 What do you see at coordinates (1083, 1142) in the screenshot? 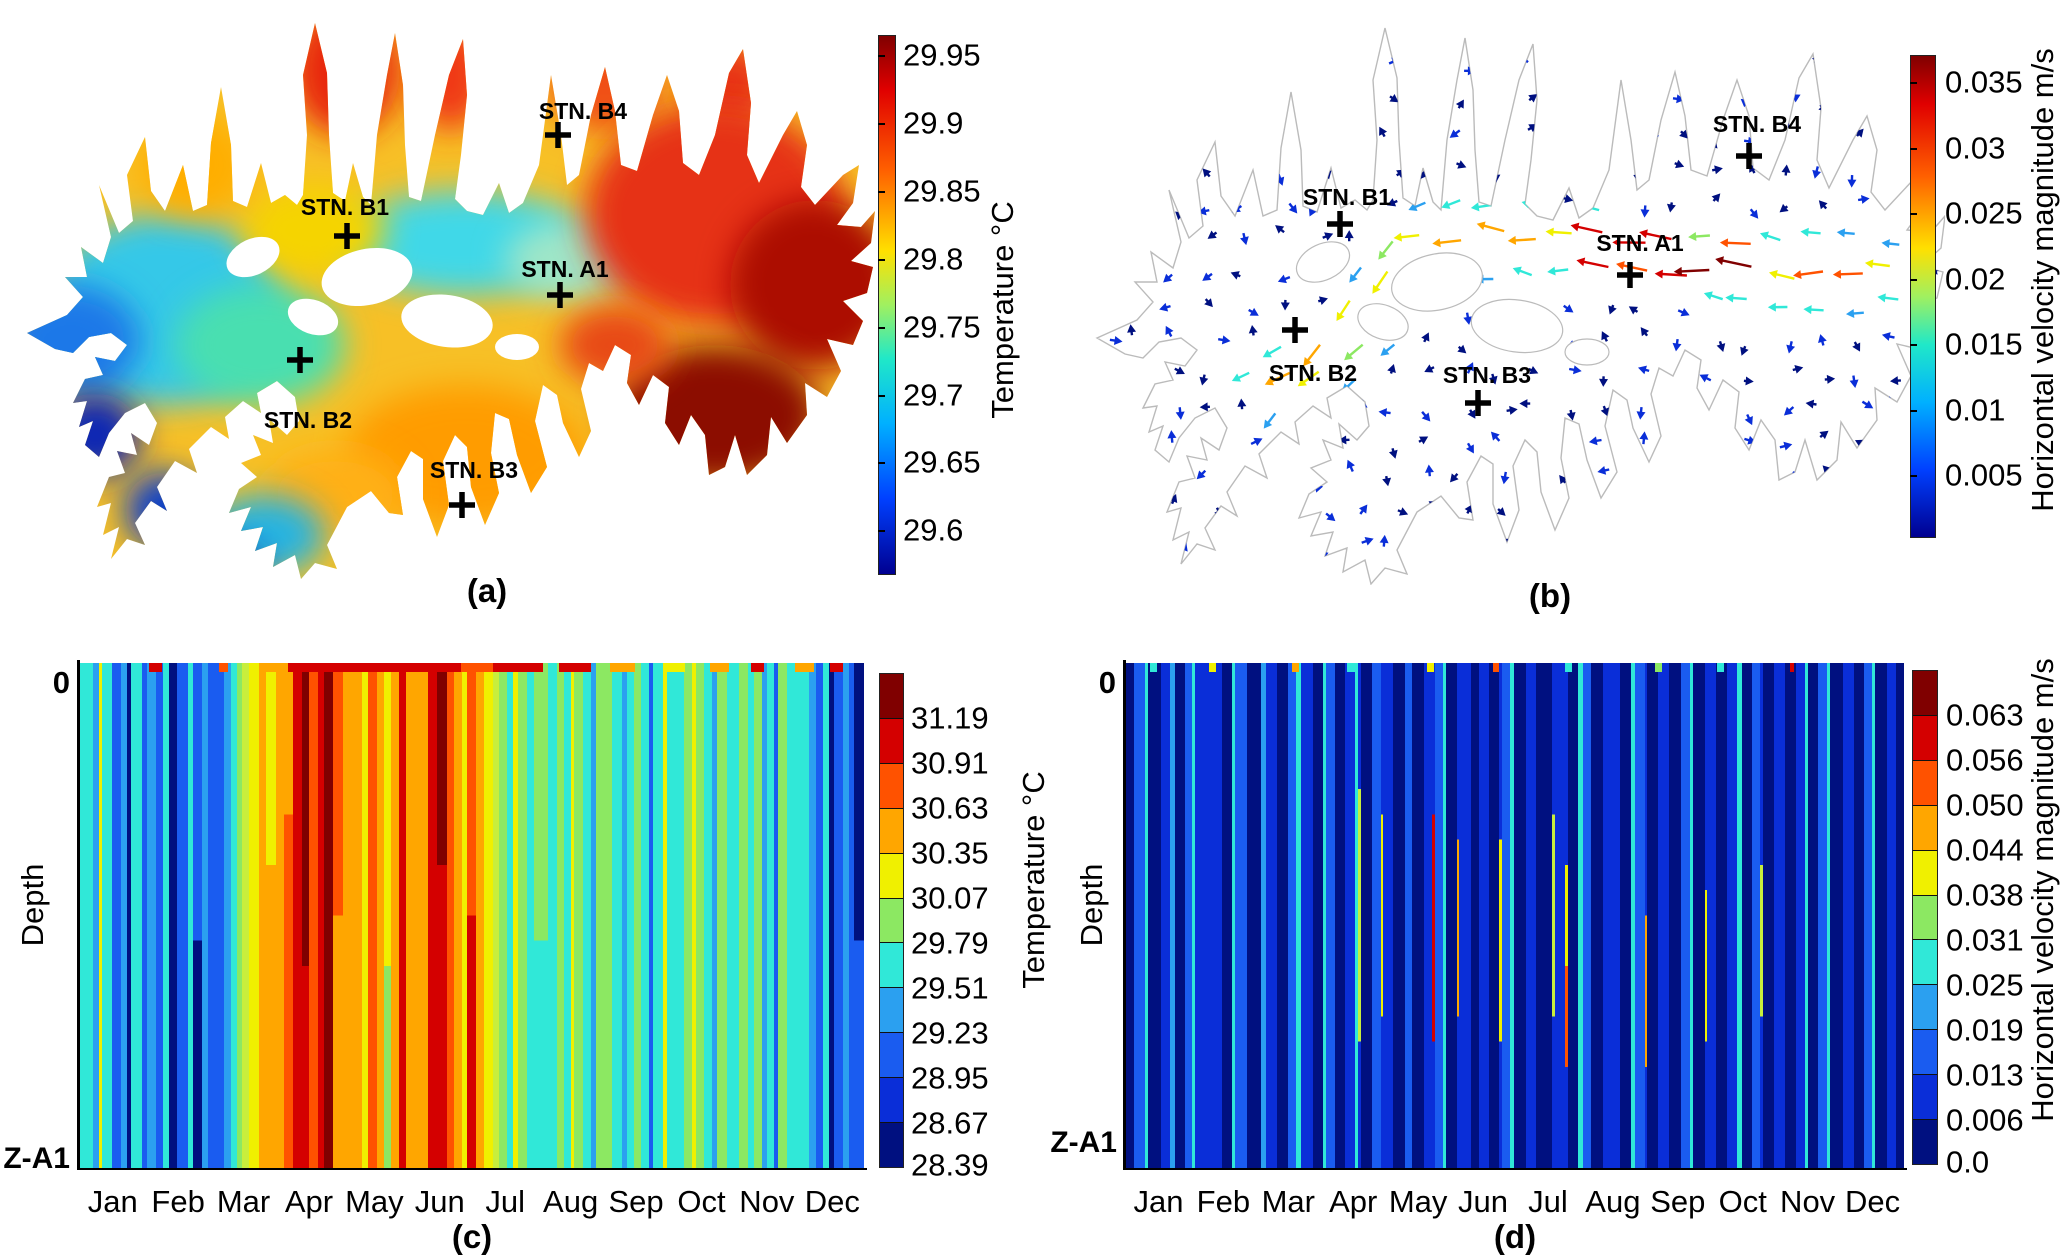
I see `panel-d-bottom-station-label: Z-A1` at bounding box center [1083, 1142].